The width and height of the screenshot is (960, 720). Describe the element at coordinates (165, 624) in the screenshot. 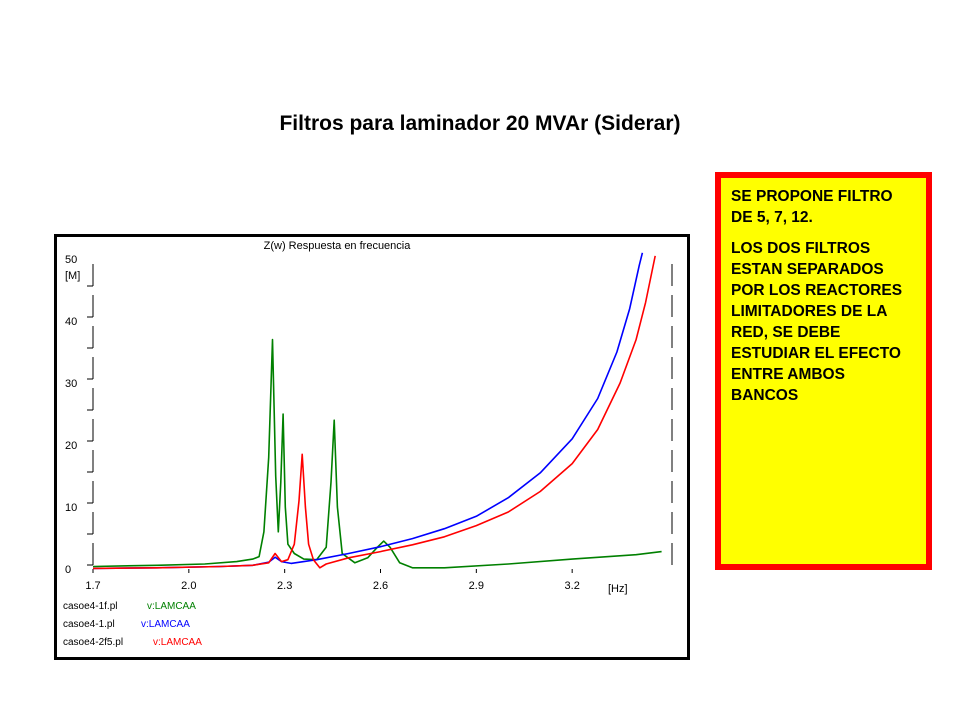

I see `legend-signal-1: v:LAMCAA` at that location.